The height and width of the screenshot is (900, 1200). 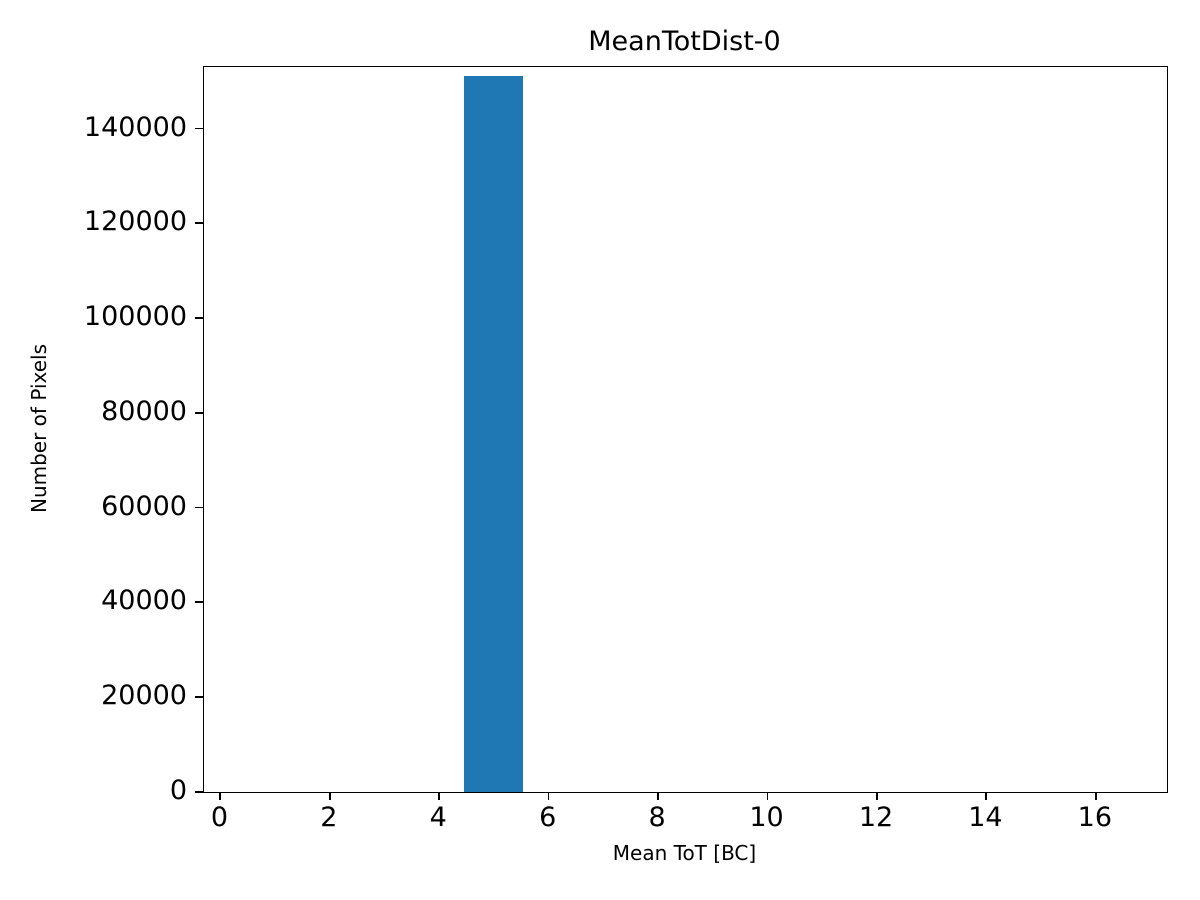 I want to click on x-tick-label: 0, so click(x=219, y=817).